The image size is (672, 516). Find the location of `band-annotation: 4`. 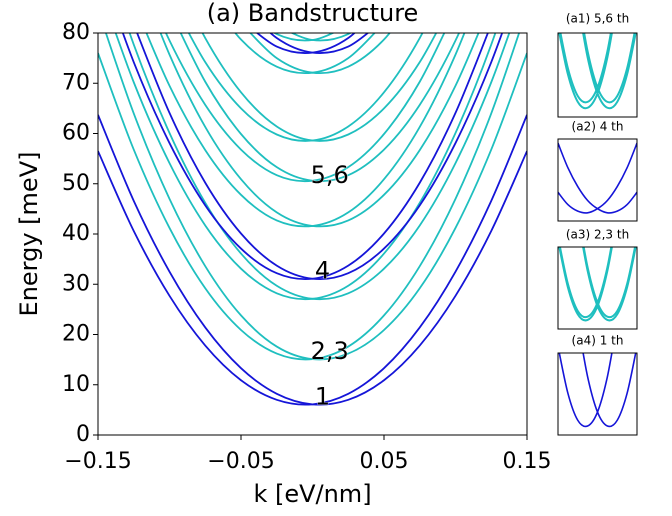

band-annotation: 4 is located at coordinates (322, 271).